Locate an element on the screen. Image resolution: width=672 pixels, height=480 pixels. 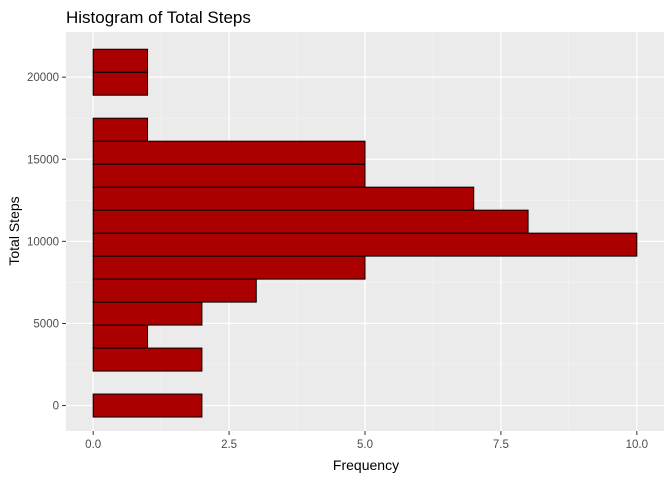
y-tick-label: 5000 is located at coordinates (46, 324).